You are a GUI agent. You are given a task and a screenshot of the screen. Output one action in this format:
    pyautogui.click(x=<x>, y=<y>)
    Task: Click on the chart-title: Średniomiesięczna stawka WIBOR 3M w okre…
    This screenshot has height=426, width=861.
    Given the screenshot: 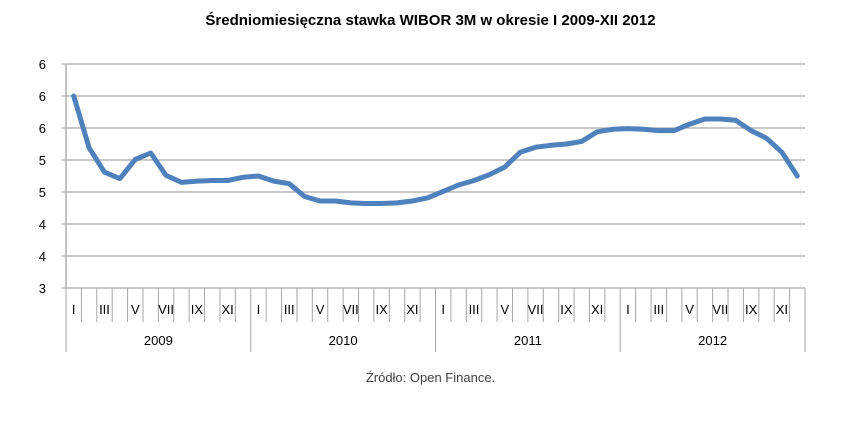 What is the action you would take?
    pyautogui.click(x=430, y=20)
    